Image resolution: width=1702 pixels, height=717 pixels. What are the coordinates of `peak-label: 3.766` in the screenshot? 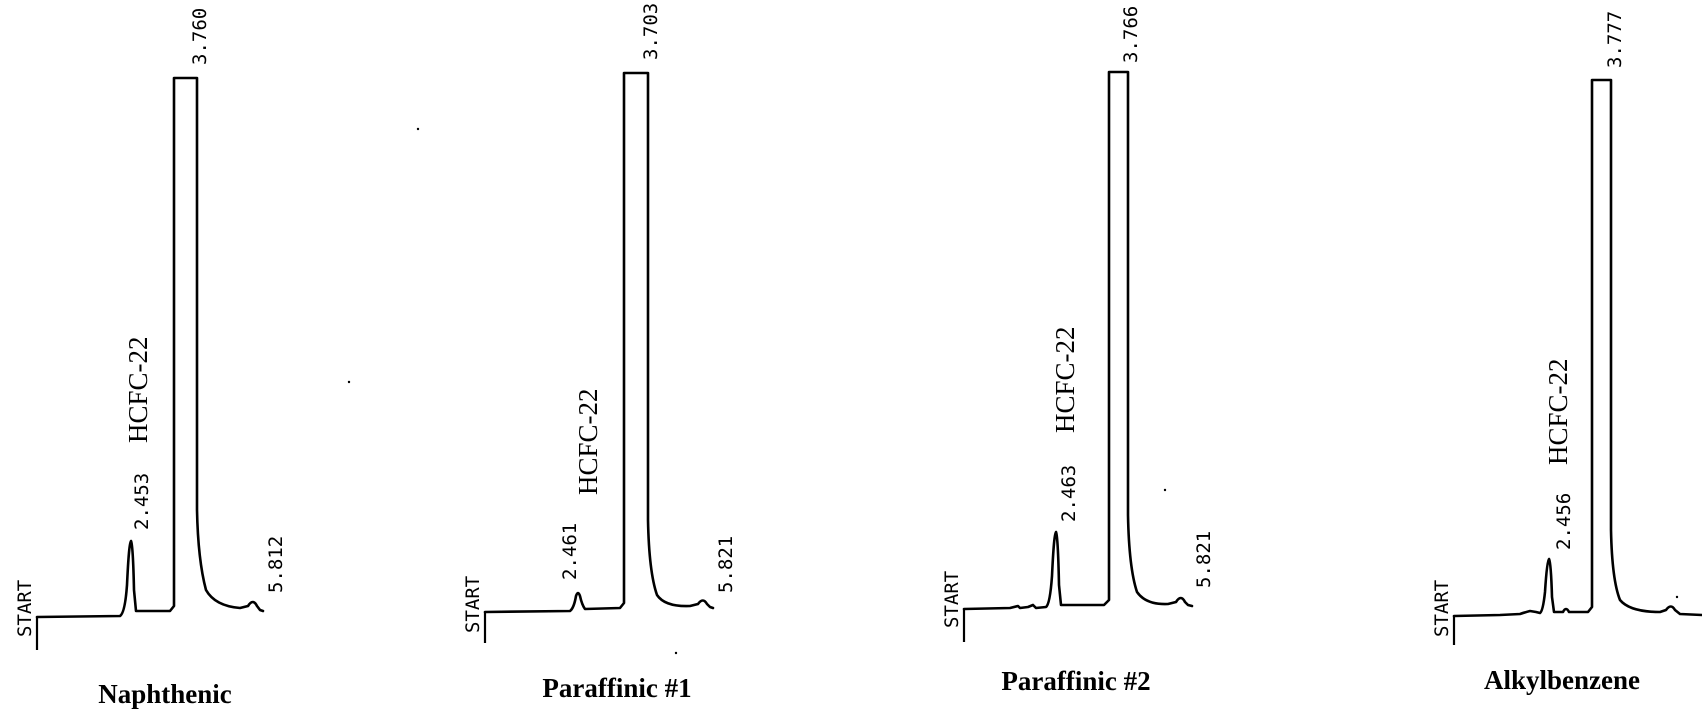 It's located at (1131, 34).